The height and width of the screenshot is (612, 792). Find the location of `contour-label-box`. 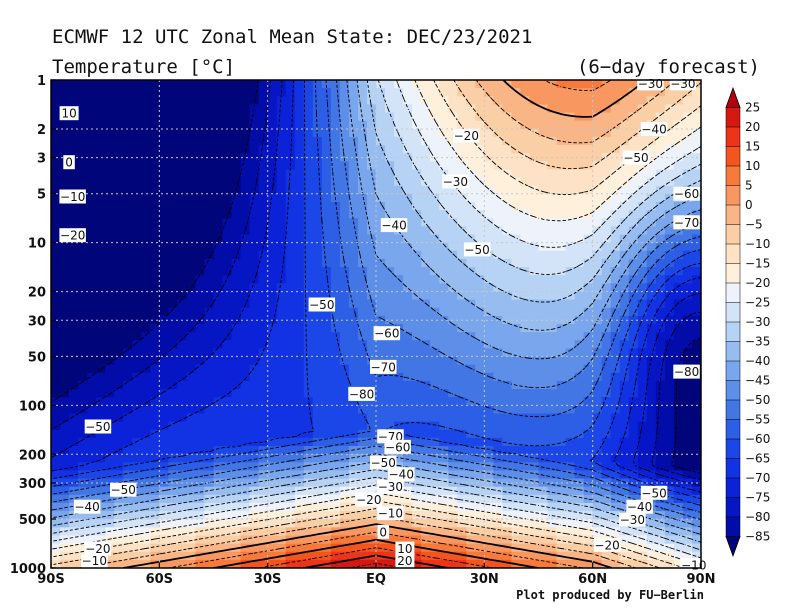

contour-label-box is located at coordinates (94, 560).